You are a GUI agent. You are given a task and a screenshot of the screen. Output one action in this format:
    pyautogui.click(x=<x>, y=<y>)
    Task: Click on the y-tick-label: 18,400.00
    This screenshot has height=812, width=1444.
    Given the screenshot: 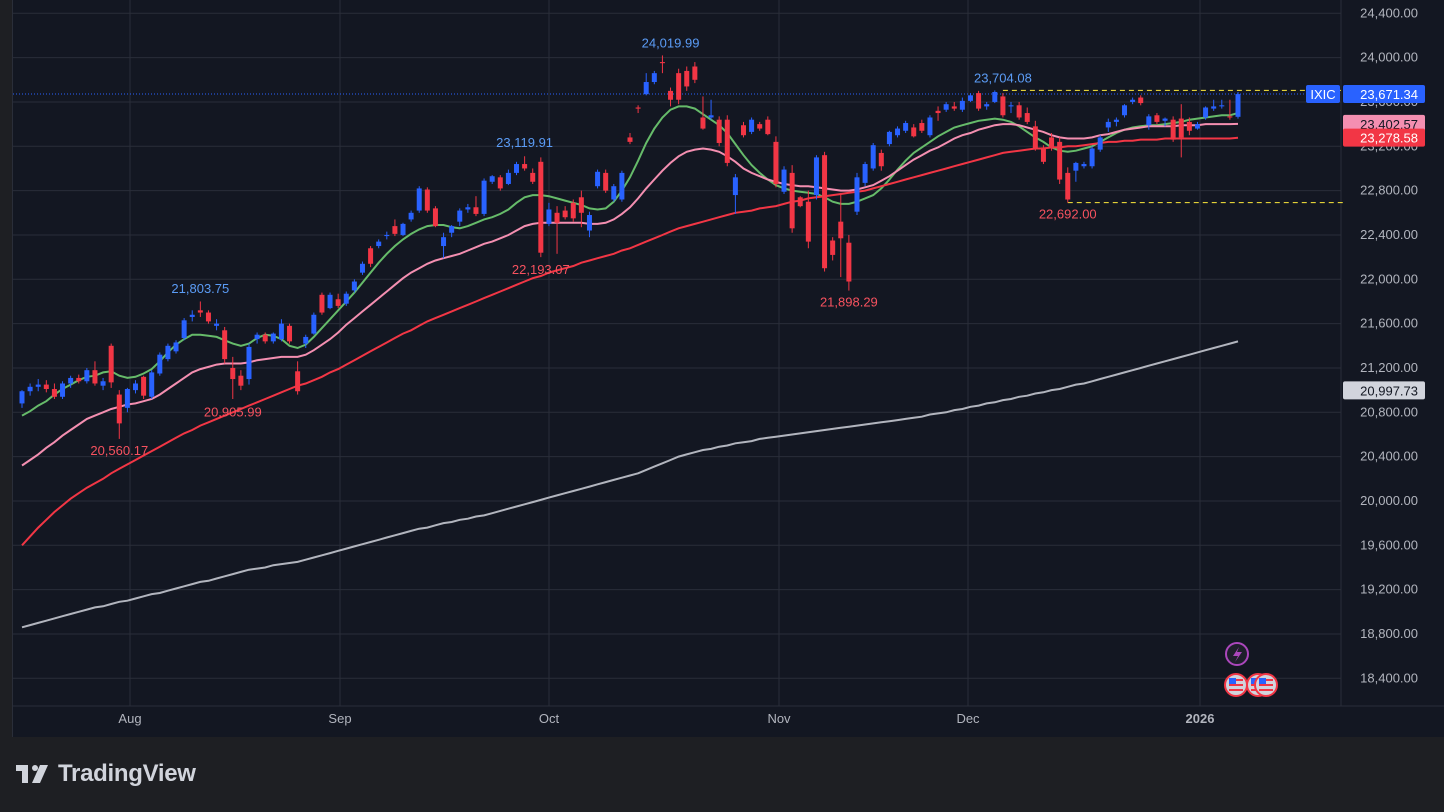 What is the action you would take?
    pyautogui.click(x=1389, y=677)
    